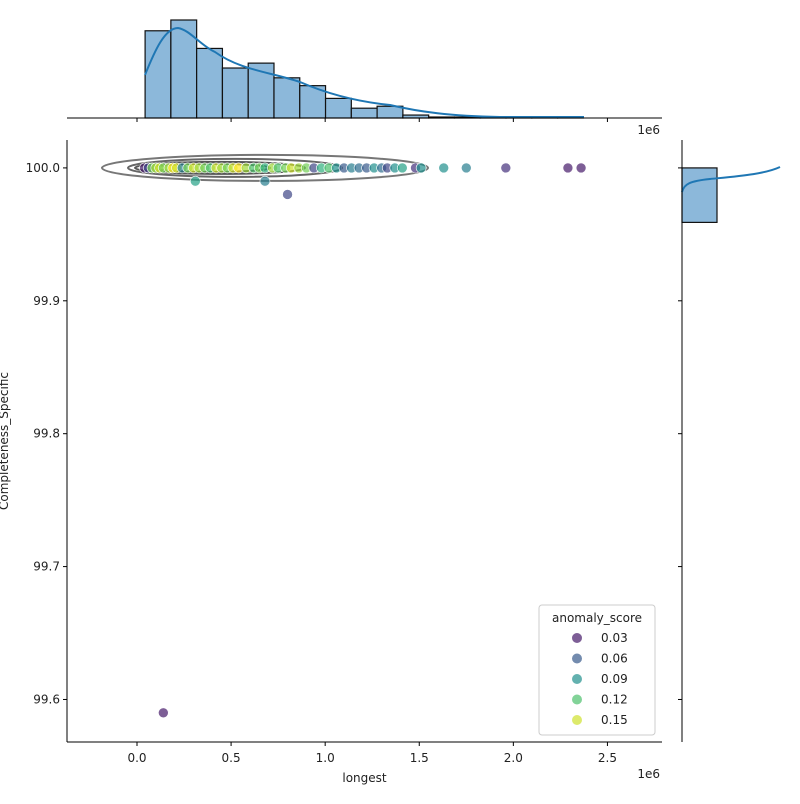 The image size is (800, 804). I want to click on y-tick-label: 99.8, so click(46, 434).